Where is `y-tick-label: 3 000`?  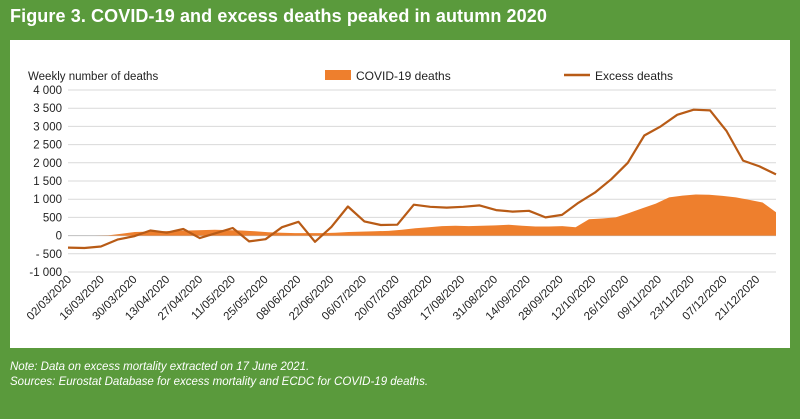 y-tick-label: 3 000 is located at coordinates (47, 127).